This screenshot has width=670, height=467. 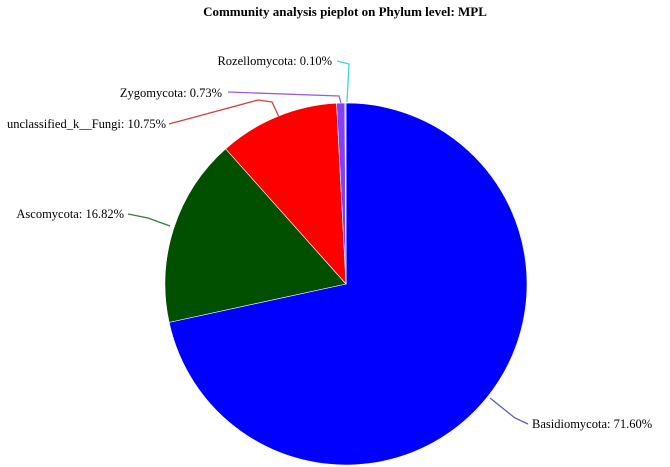 I want to click on leader-line-rozellomycota, so click(x=343, y=81).